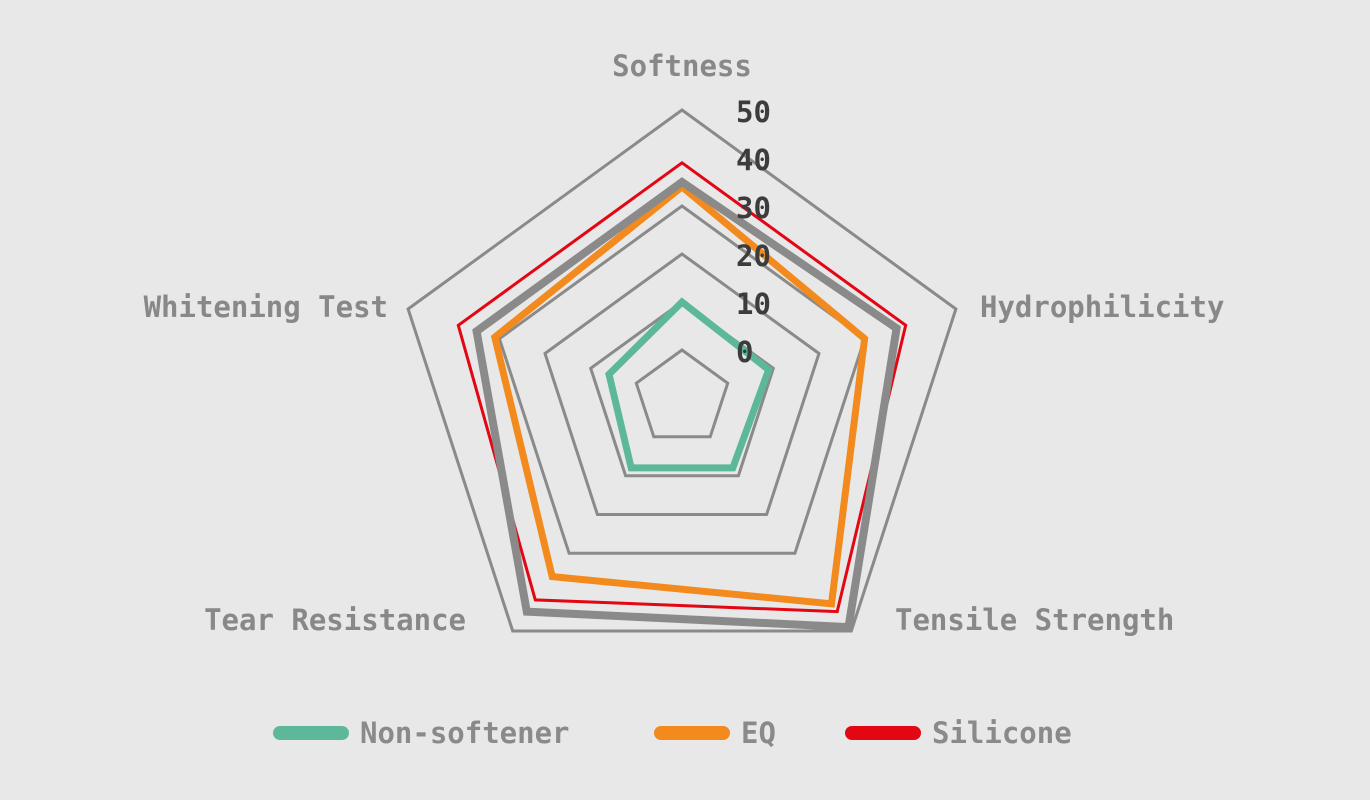 The image size is (1370, 800). I want to click on axis-label-softness: Softness, so click(682, 66).